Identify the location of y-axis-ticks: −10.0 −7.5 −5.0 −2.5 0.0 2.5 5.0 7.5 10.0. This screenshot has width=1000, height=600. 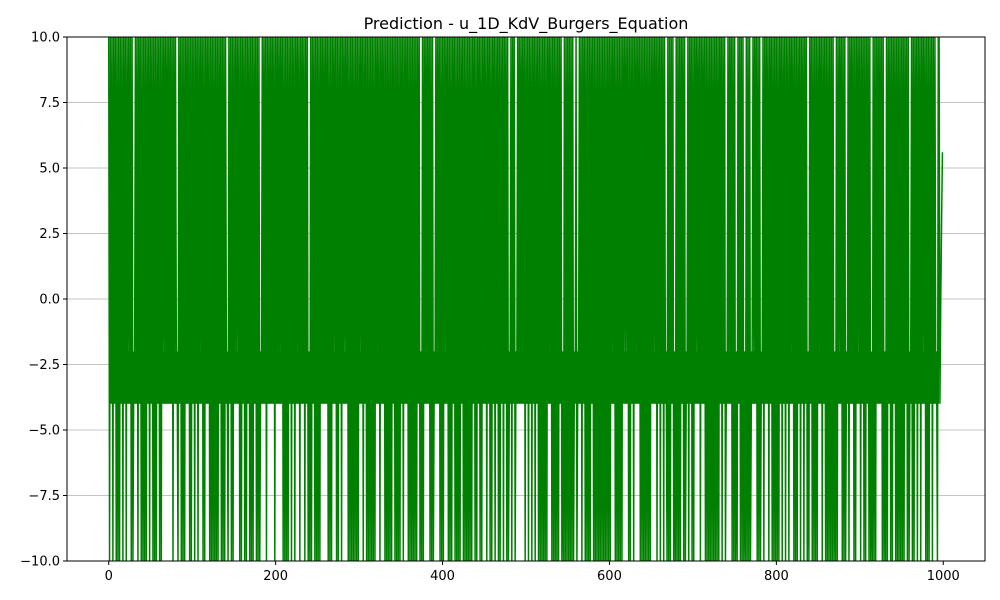
(43, 300).